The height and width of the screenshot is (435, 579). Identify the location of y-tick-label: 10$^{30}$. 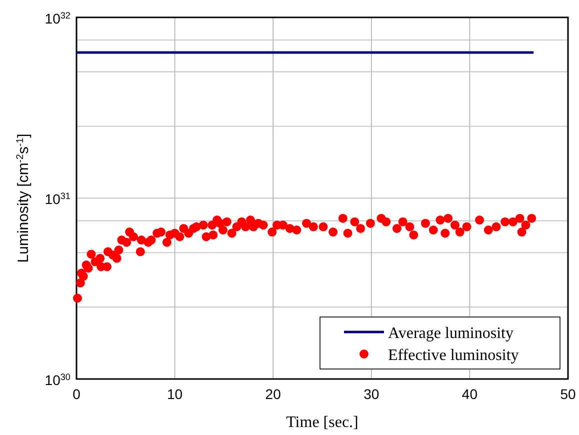
(57, 380).